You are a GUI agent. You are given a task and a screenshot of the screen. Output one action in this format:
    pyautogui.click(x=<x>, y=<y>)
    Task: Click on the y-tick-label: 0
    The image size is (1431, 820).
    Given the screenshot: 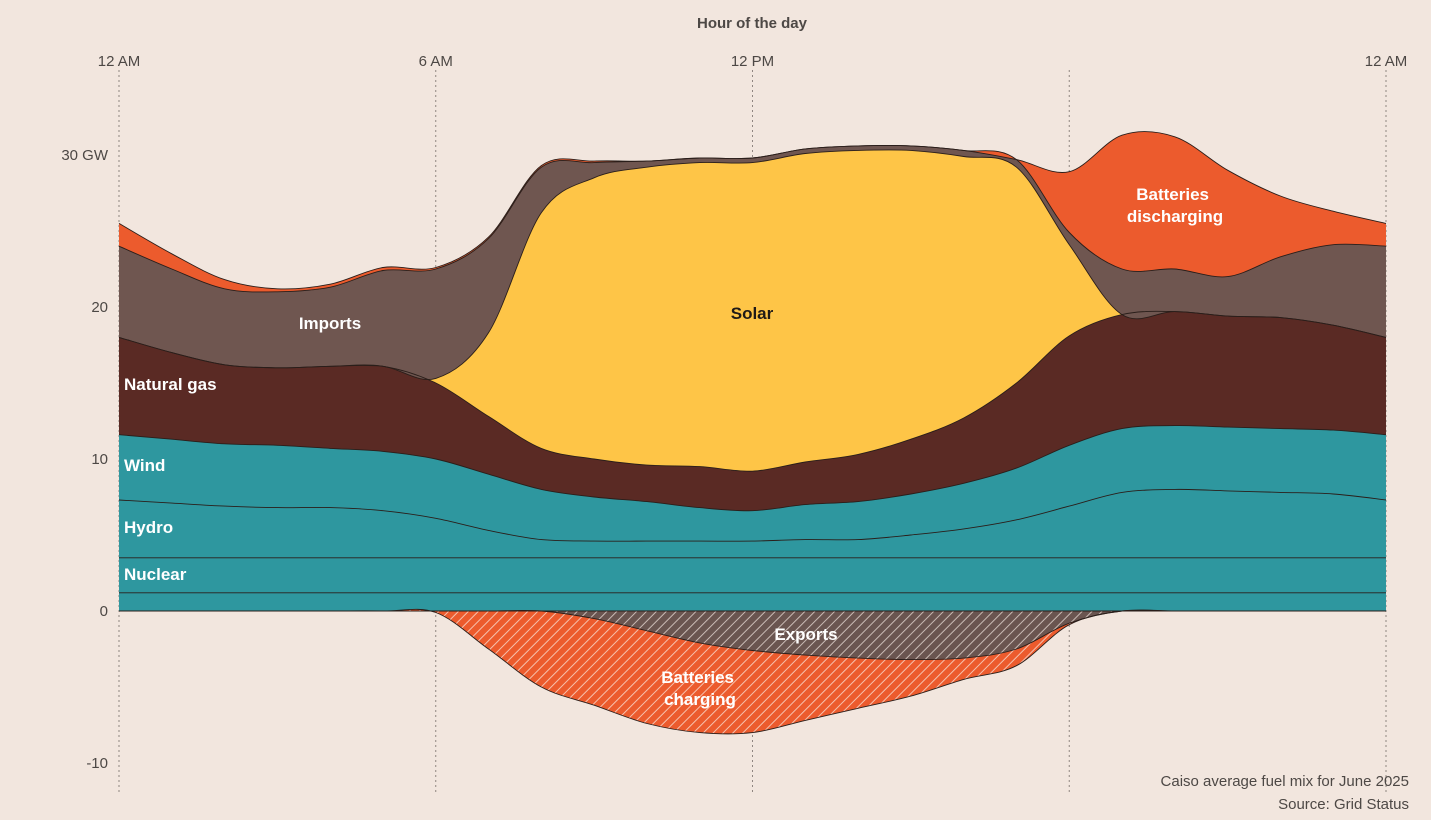 What is the action you would take?
    pyautogui.click(x=104, y=611)
    